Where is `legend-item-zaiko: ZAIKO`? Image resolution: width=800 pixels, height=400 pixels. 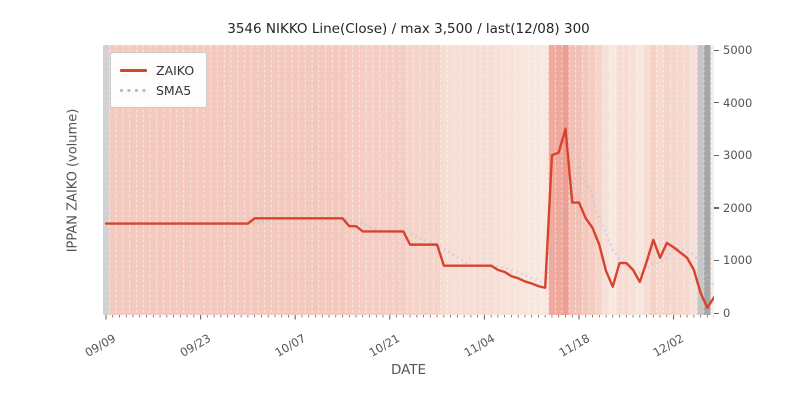 legend-item-zaiko: ZAIKO is located at coordinates (157, 70).